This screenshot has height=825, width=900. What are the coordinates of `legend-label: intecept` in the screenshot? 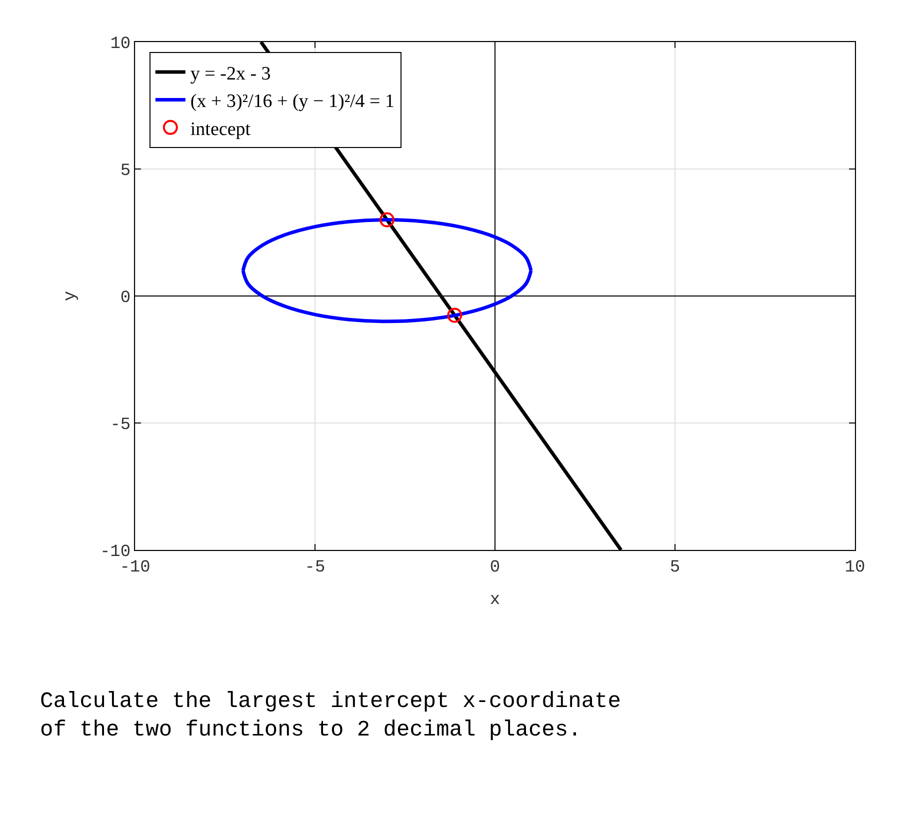 It's located at (221, 129).